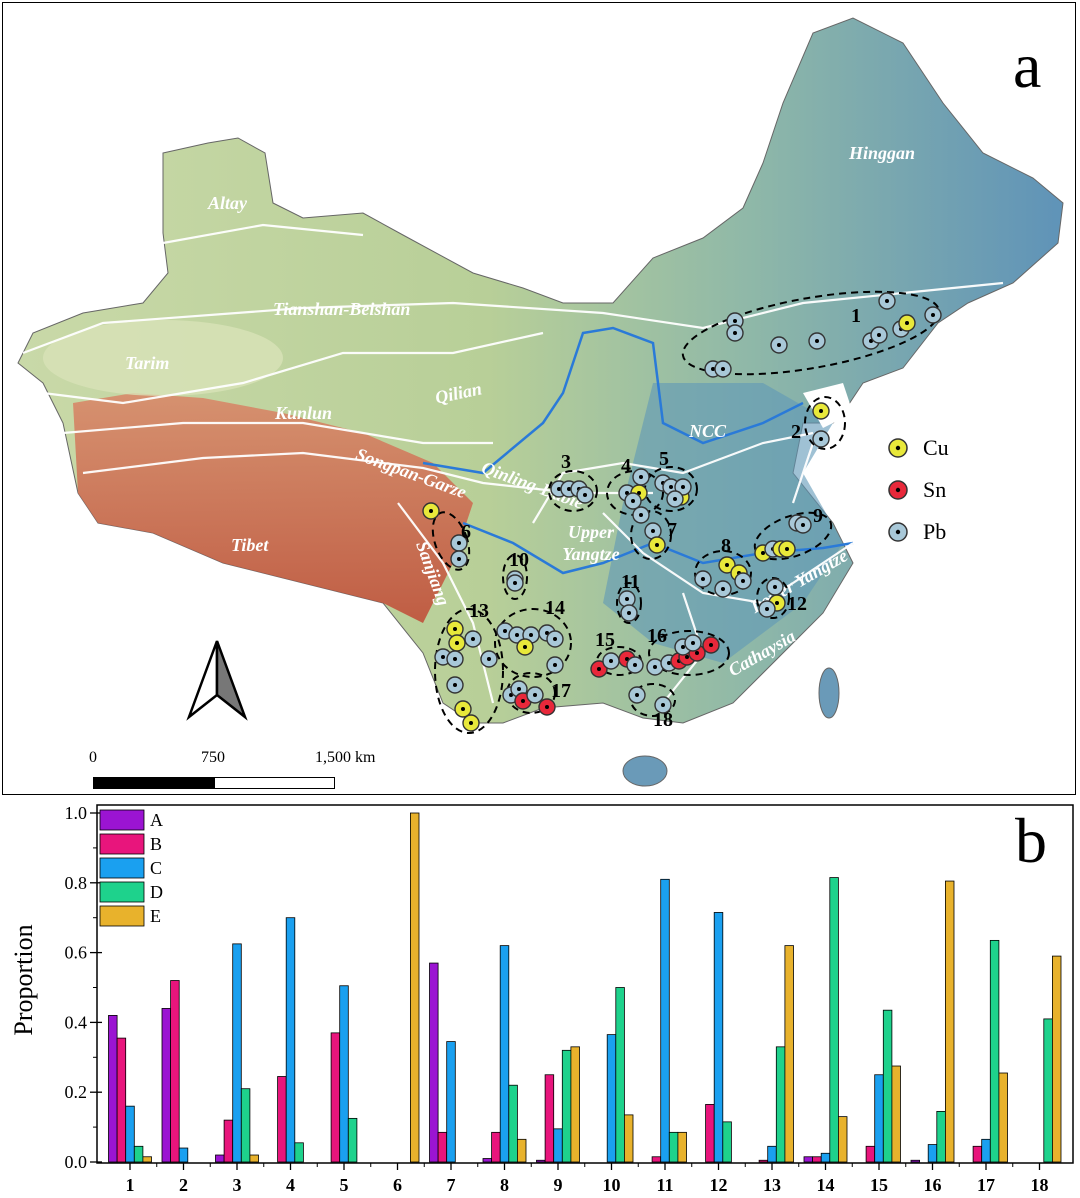 The image size is (1080, 1198). What do you see at coordinates (935, 531) in the screenshot?
I see `legend-pb-label: Pb` at bounding box center [935, 531].